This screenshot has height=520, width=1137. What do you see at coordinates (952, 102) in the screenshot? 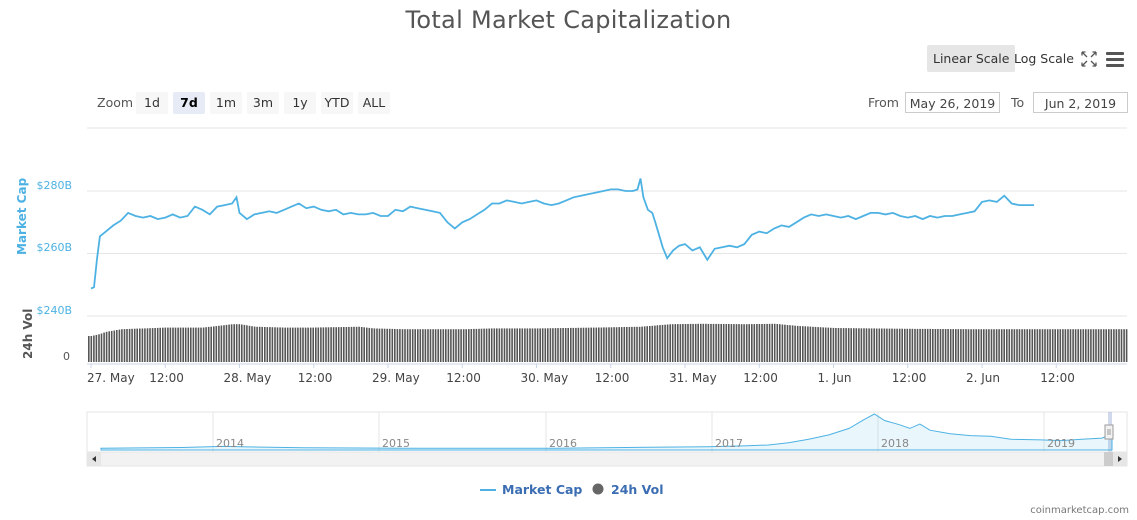
I see `from-date-input: May 26, 2019` at bounding box center [952, 102].